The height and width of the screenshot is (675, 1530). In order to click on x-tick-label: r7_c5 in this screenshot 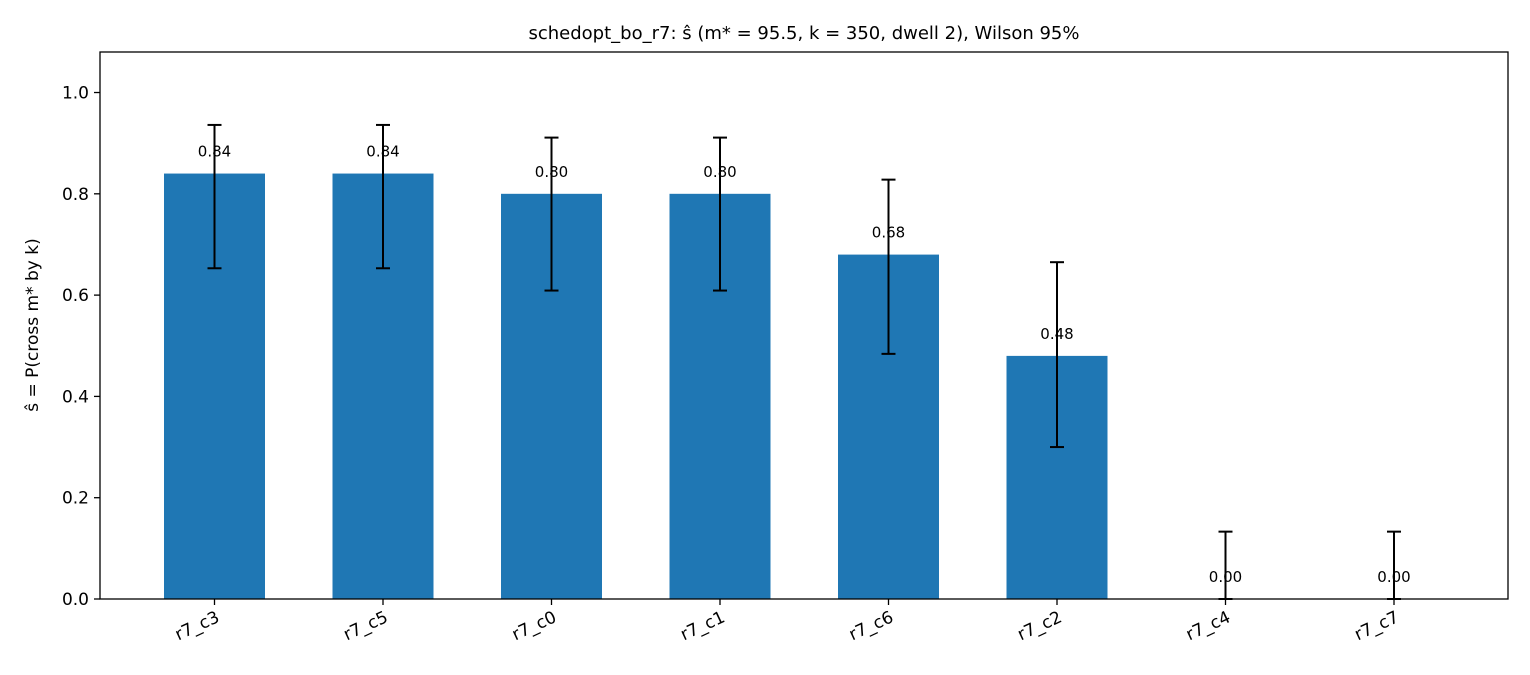, I will do `click(366, 626)`.